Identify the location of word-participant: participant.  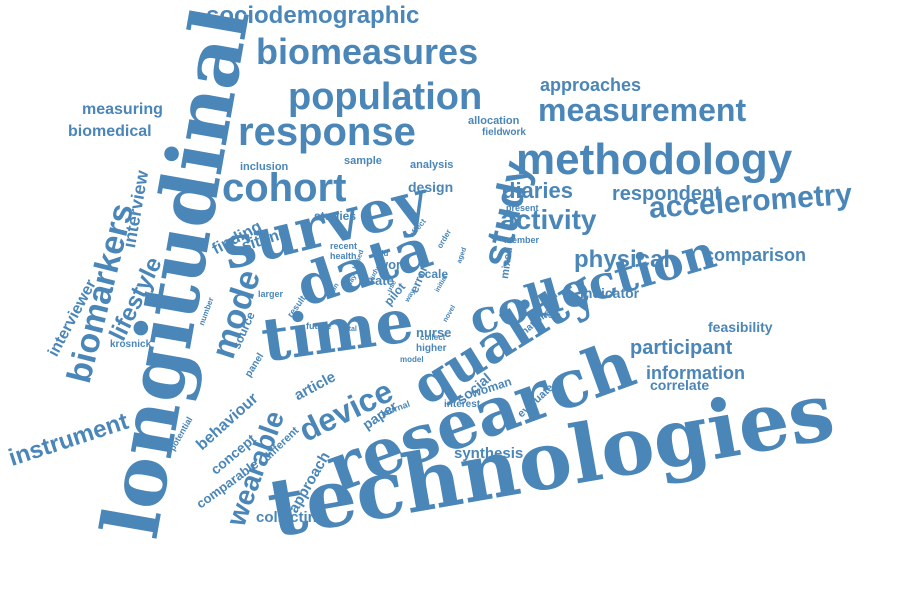
(681, 348).